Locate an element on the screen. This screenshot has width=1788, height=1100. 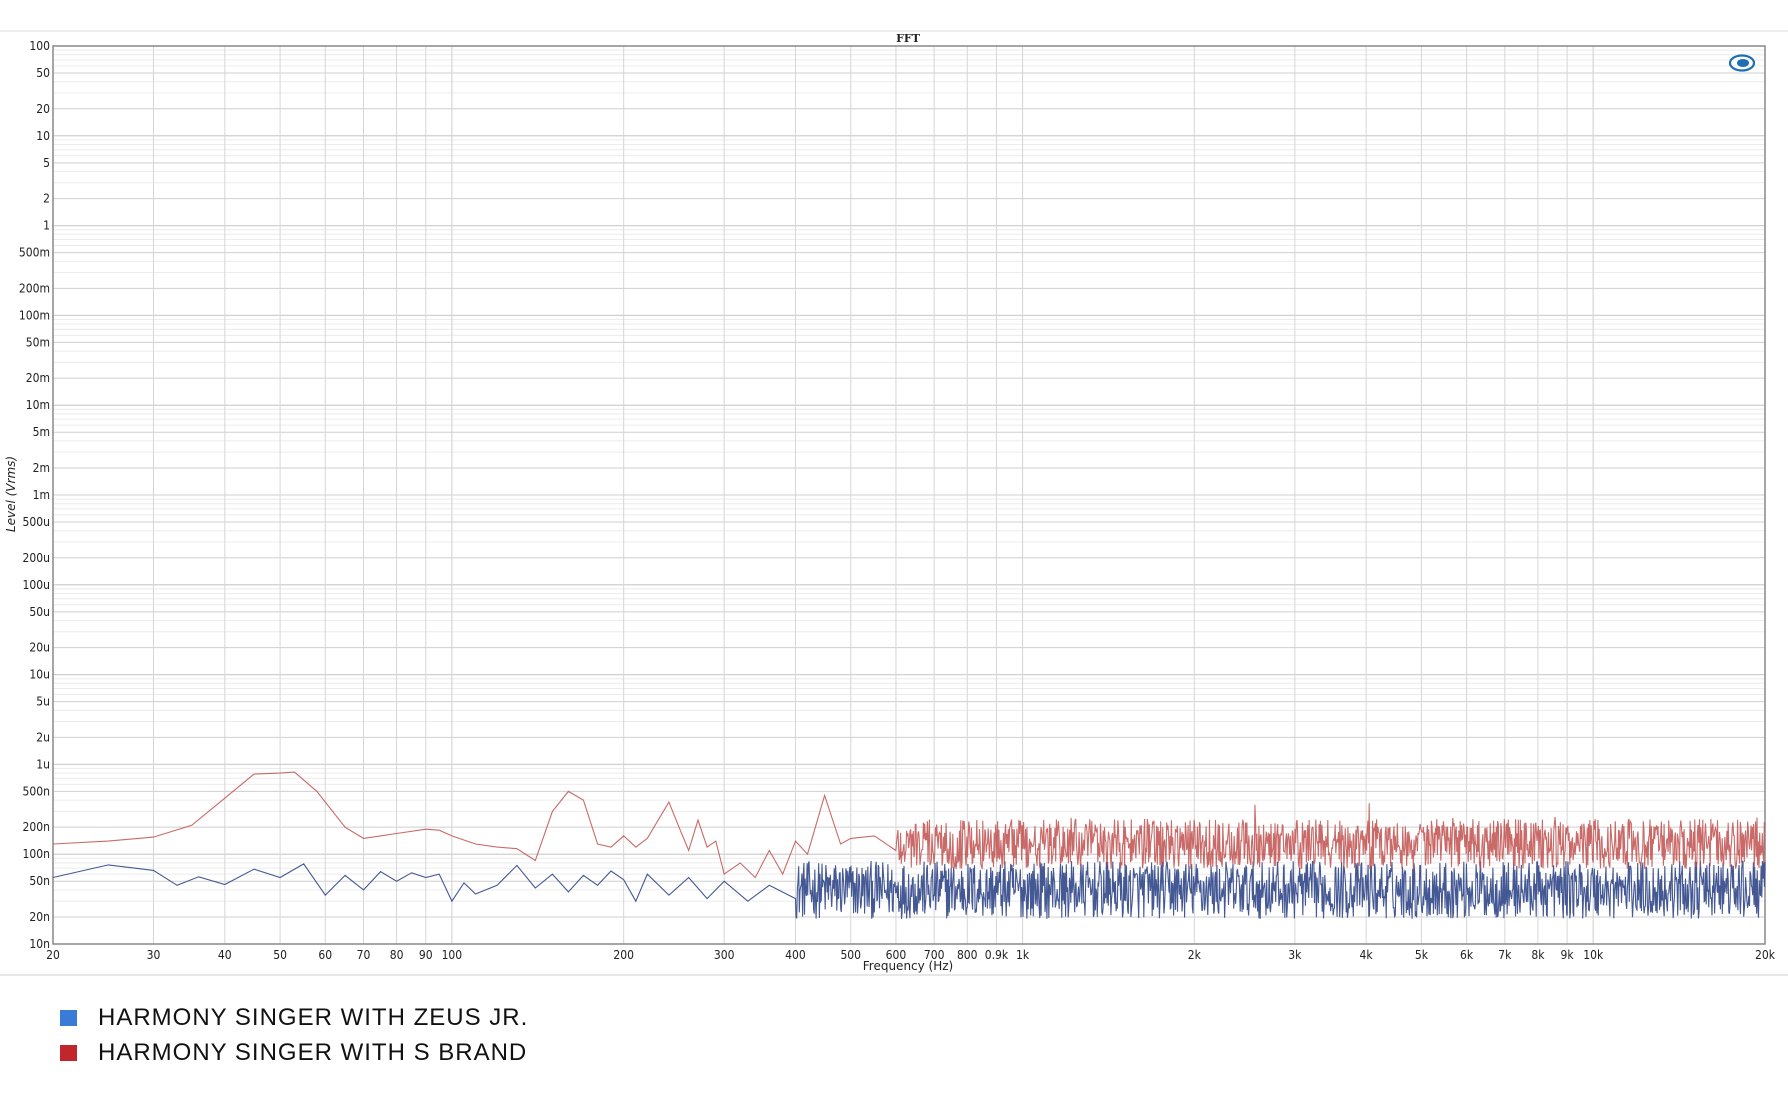
y-tick-label: 500u is located at coordinates (36, 522).